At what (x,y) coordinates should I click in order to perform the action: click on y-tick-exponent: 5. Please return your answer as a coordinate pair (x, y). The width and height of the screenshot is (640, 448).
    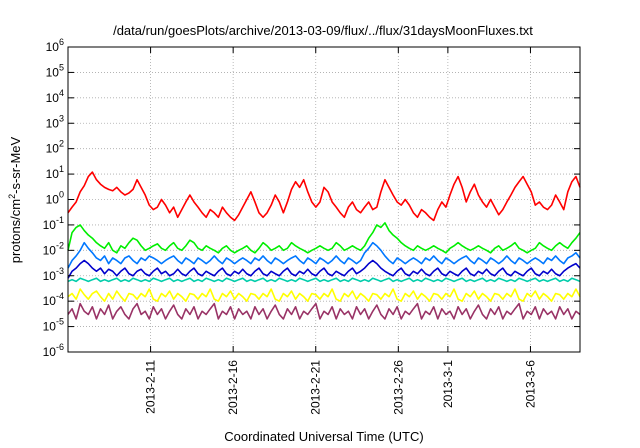
    Looking at the image, I should click on (61, 67).